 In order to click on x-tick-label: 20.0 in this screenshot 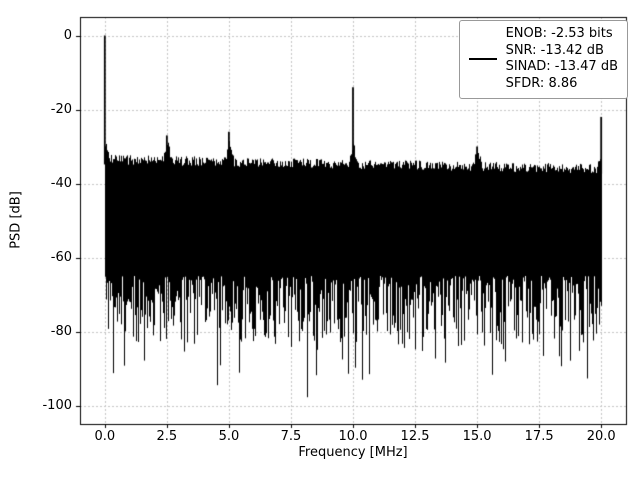, I will do `click(601, 436)`.